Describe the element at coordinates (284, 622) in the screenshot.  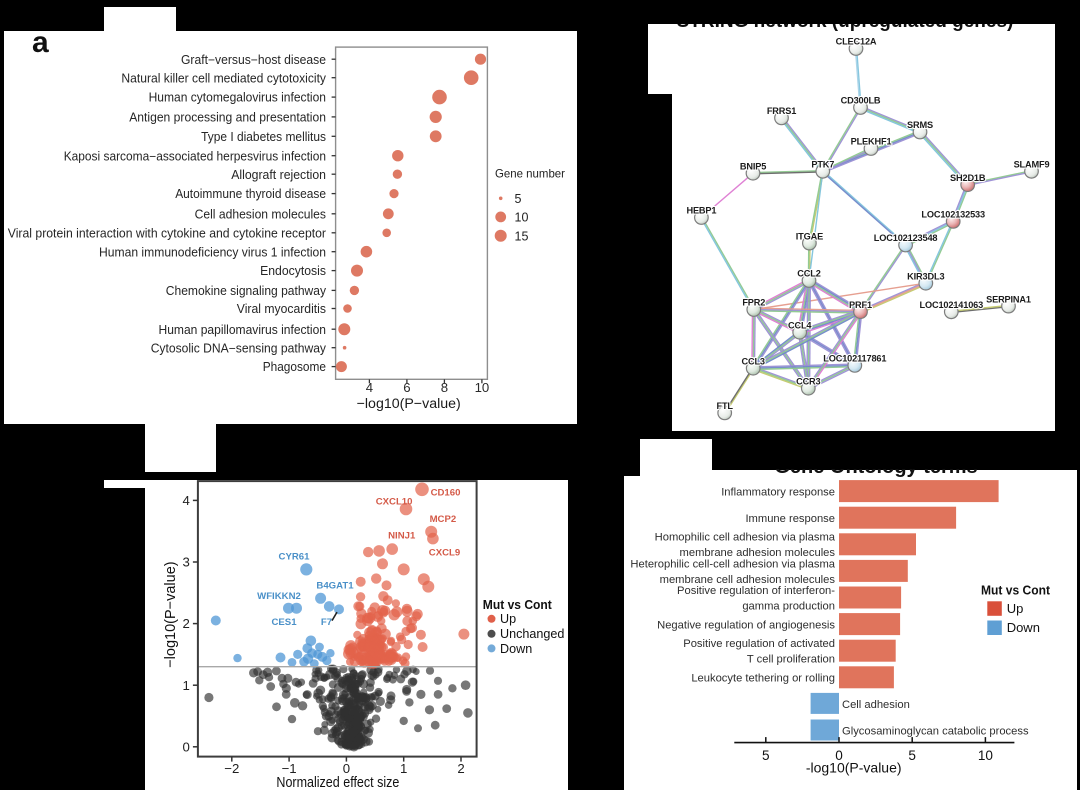
I see `svg-text: CES1` at that location.